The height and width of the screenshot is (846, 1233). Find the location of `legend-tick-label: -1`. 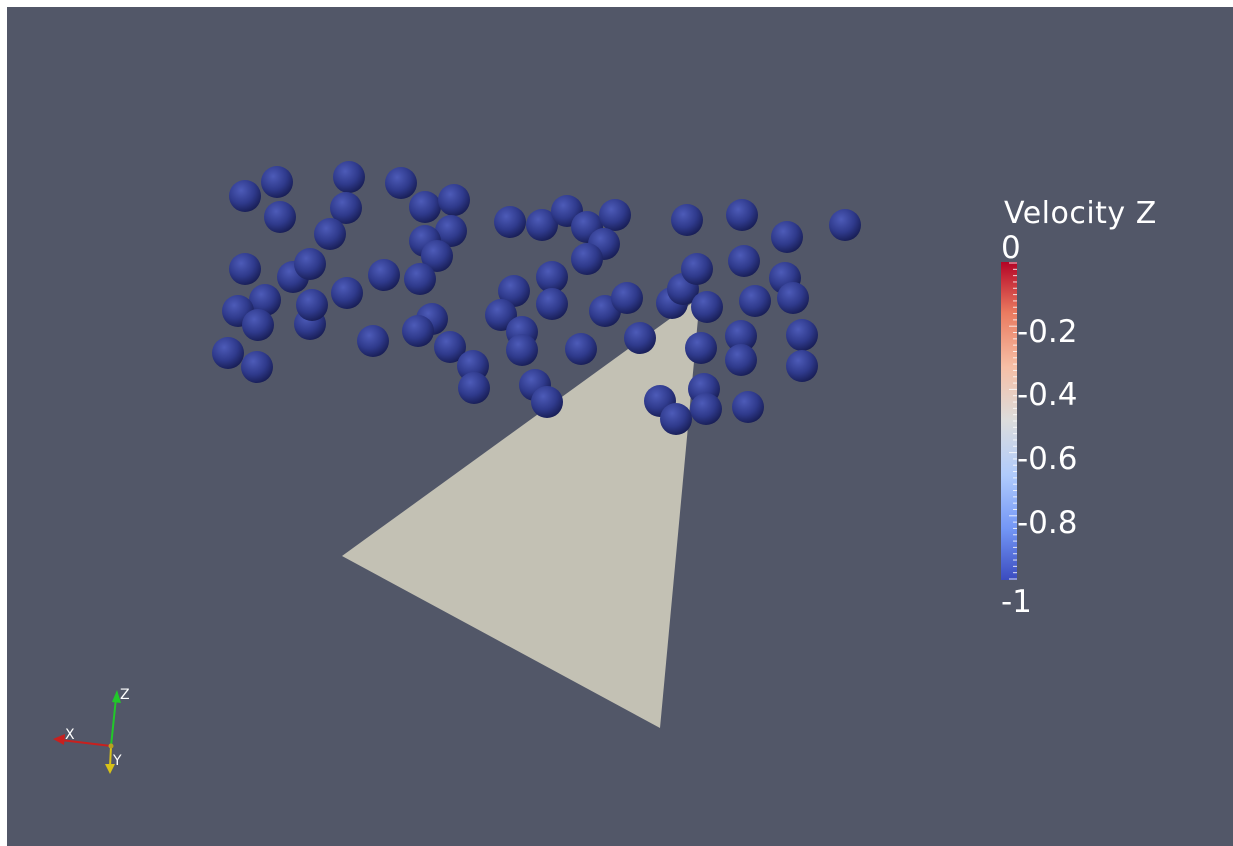

legend-tick-label: -1 is located at coordinates (1016, 602).